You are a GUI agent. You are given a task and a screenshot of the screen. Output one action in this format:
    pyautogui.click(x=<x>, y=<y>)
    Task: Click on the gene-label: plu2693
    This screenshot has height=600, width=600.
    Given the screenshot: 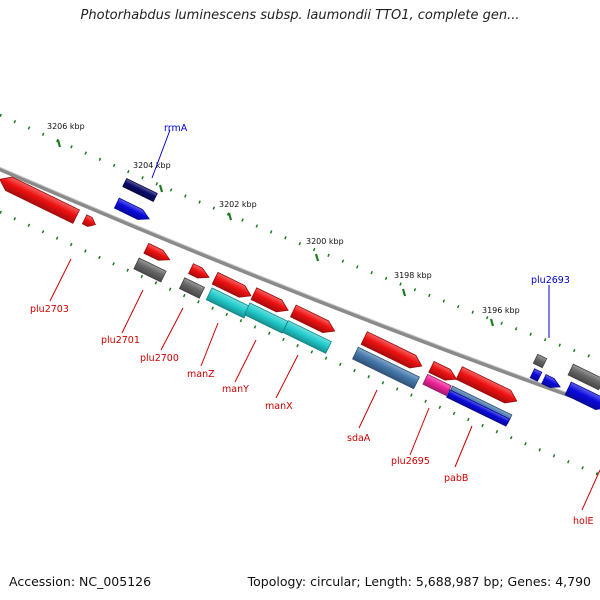 What is the action you would take?
    pyautogui.click(x=550, y=280)
    